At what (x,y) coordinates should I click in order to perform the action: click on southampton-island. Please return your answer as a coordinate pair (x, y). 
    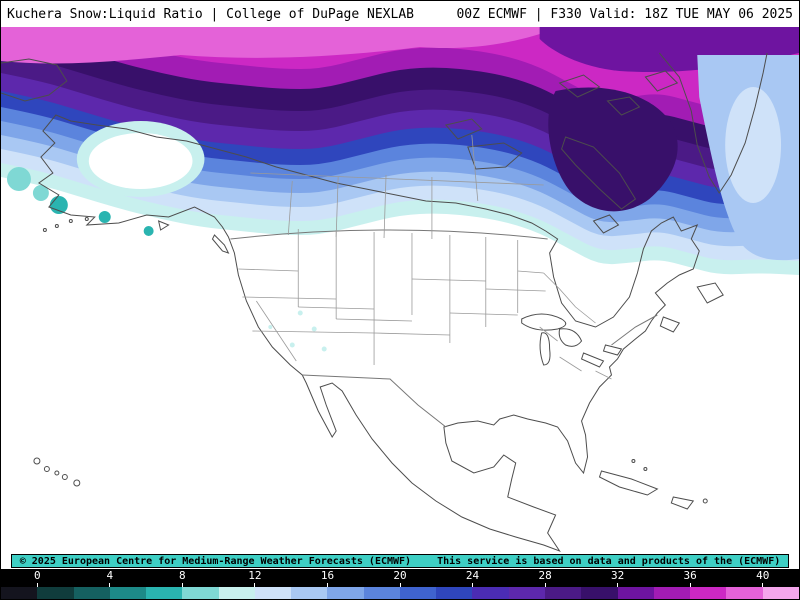
    Looking at the image, I should click on (606, 224).